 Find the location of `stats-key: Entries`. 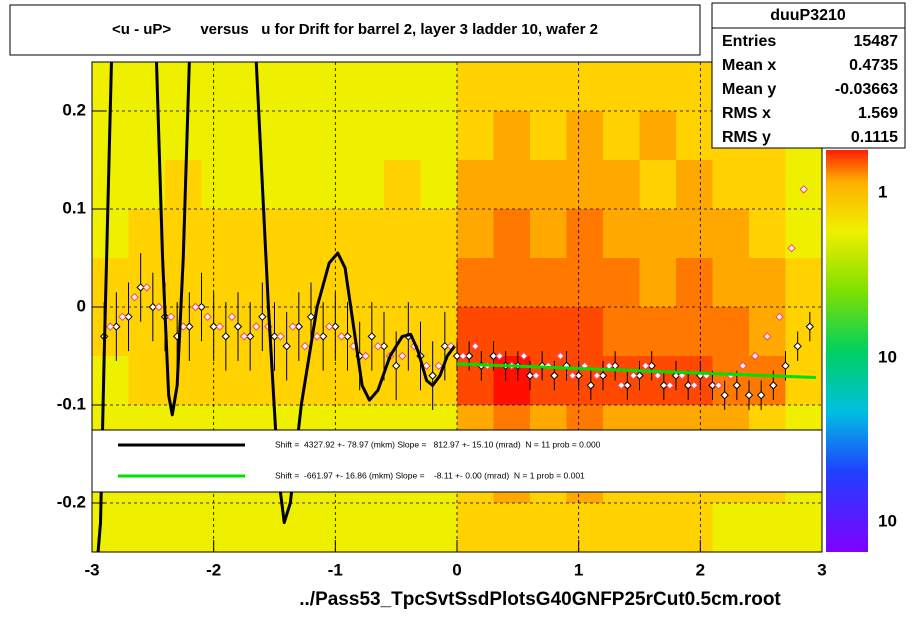

stats-key: Entries is located at coordinates (749, 41).